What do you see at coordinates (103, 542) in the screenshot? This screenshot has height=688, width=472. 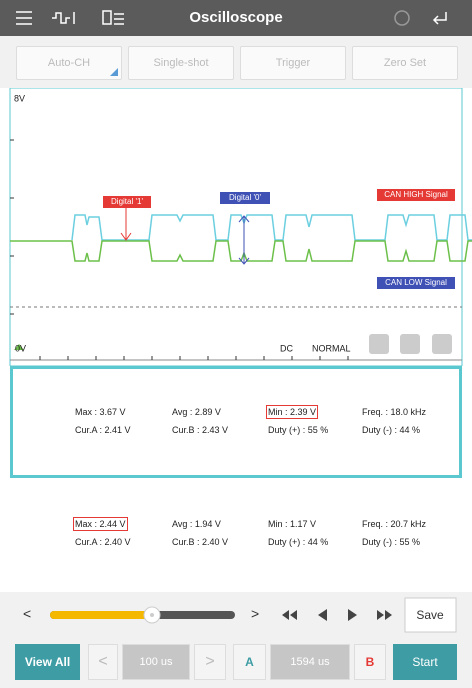 I see `measurement: Cur.A : 2.40 V` at bounding box center [103, 542].